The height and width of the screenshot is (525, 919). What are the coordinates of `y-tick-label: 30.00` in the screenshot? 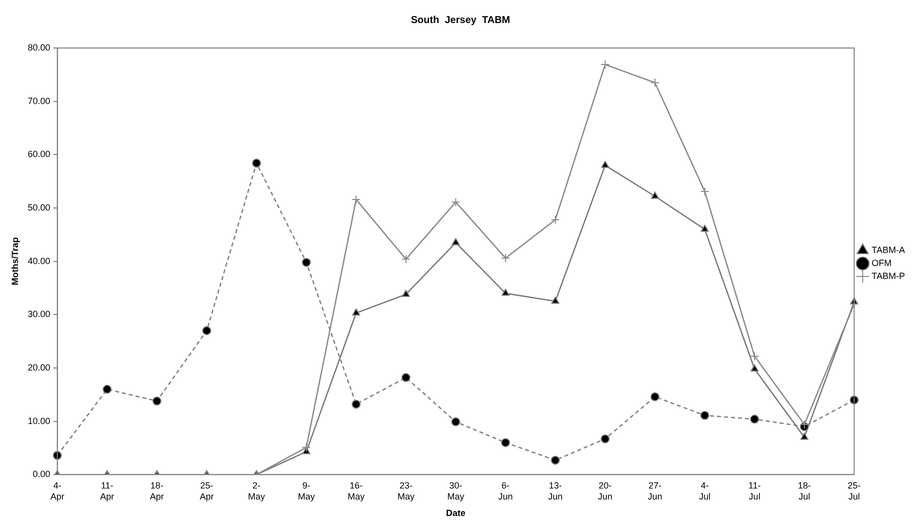 It's located at (39, 314).